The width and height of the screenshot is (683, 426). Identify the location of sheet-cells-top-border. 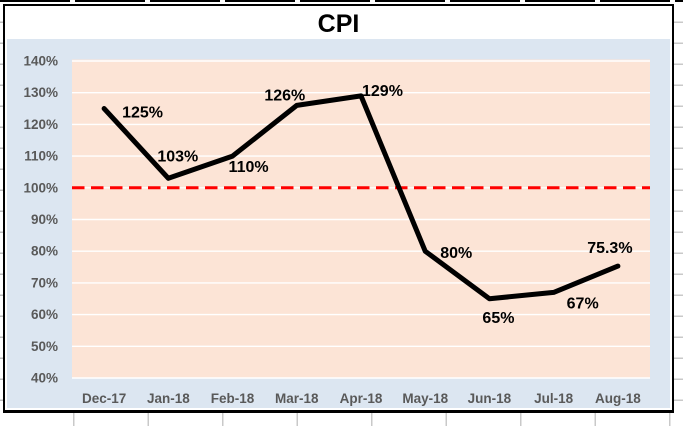
(341, 1).